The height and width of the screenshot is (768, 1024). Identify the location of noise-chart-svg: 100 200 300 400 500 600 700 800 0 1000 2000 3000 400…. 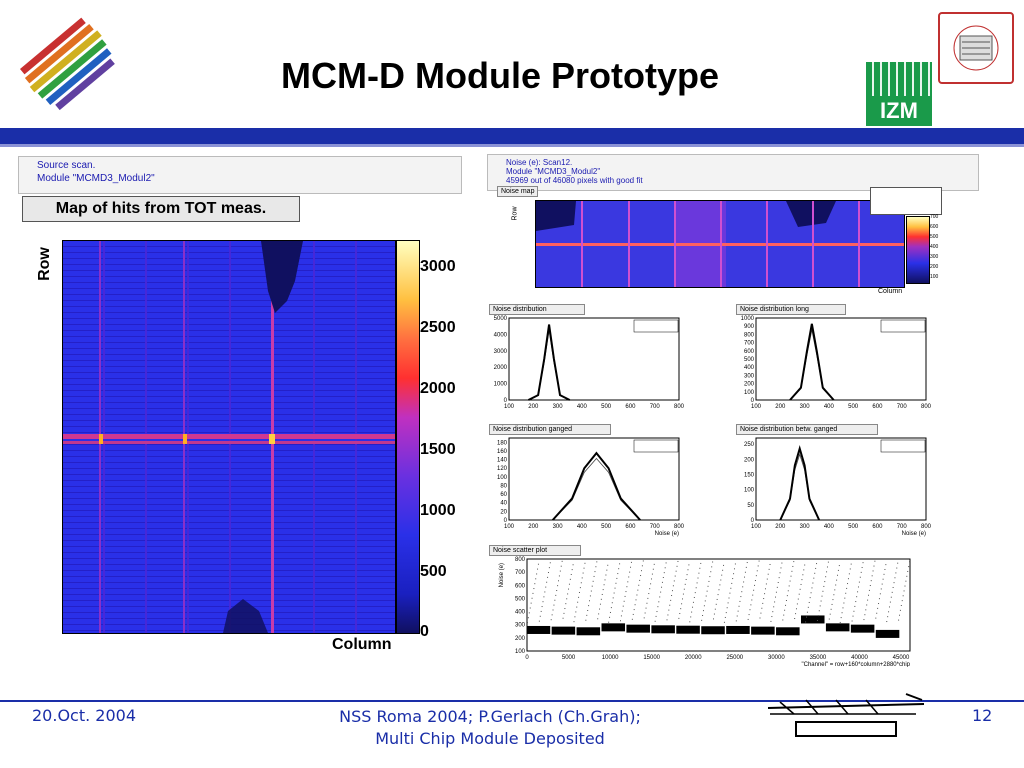
(589, 363).